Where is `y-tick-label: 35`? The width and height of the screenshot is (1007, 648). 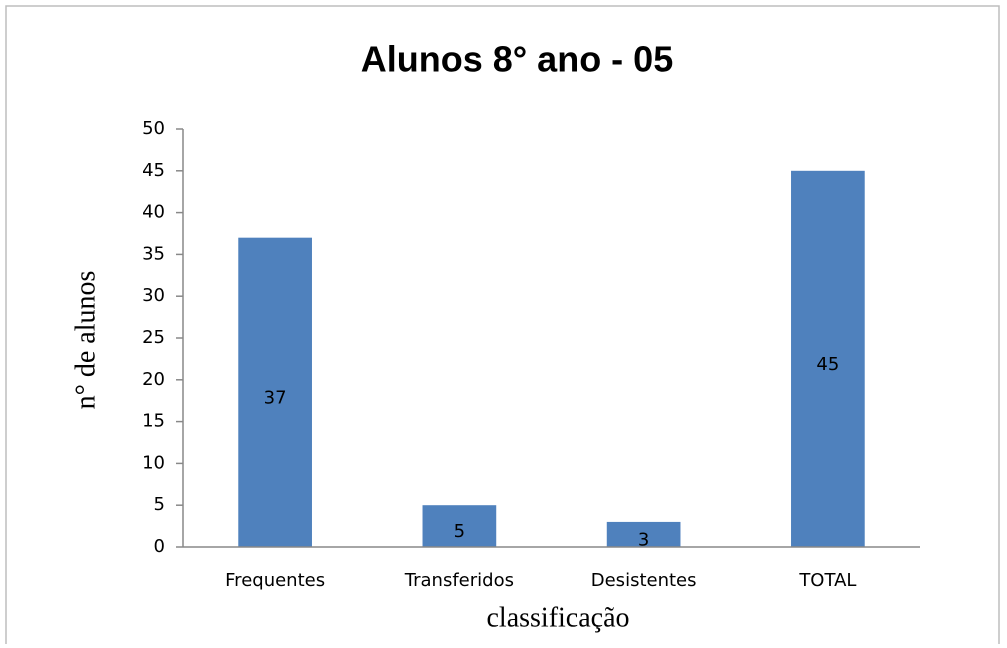 y-tick-label: 35 is located at coordinates (153, 253).